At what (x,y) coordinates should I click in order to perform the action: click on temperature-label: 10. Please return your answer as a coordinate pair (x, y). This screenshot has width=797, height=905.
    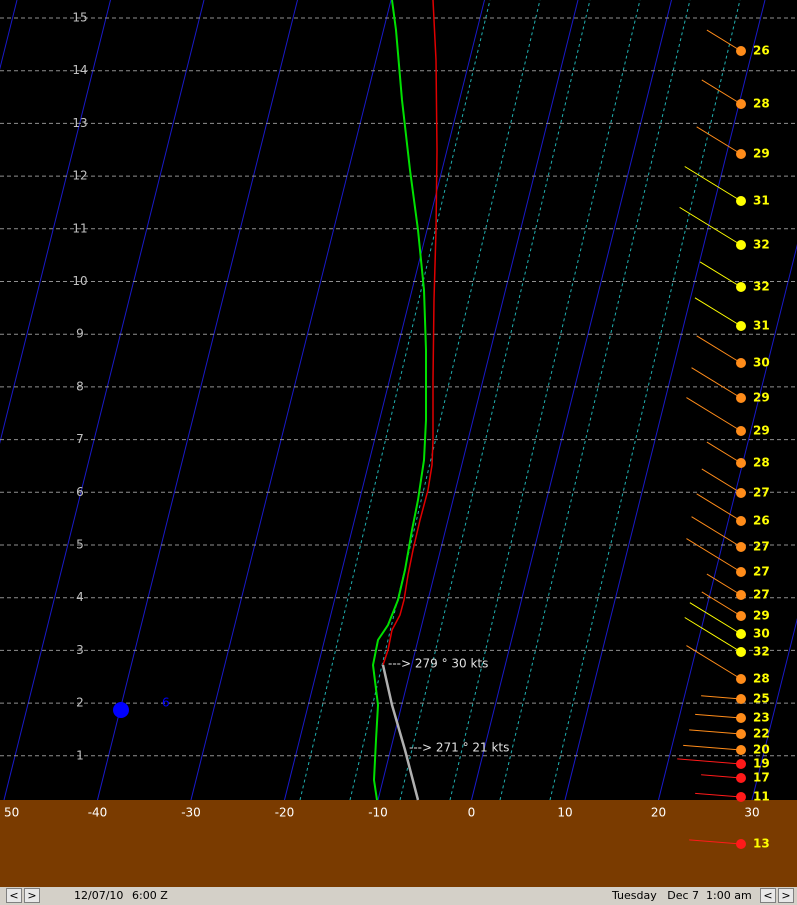
    Looking at the image, I should click on (564, 813).